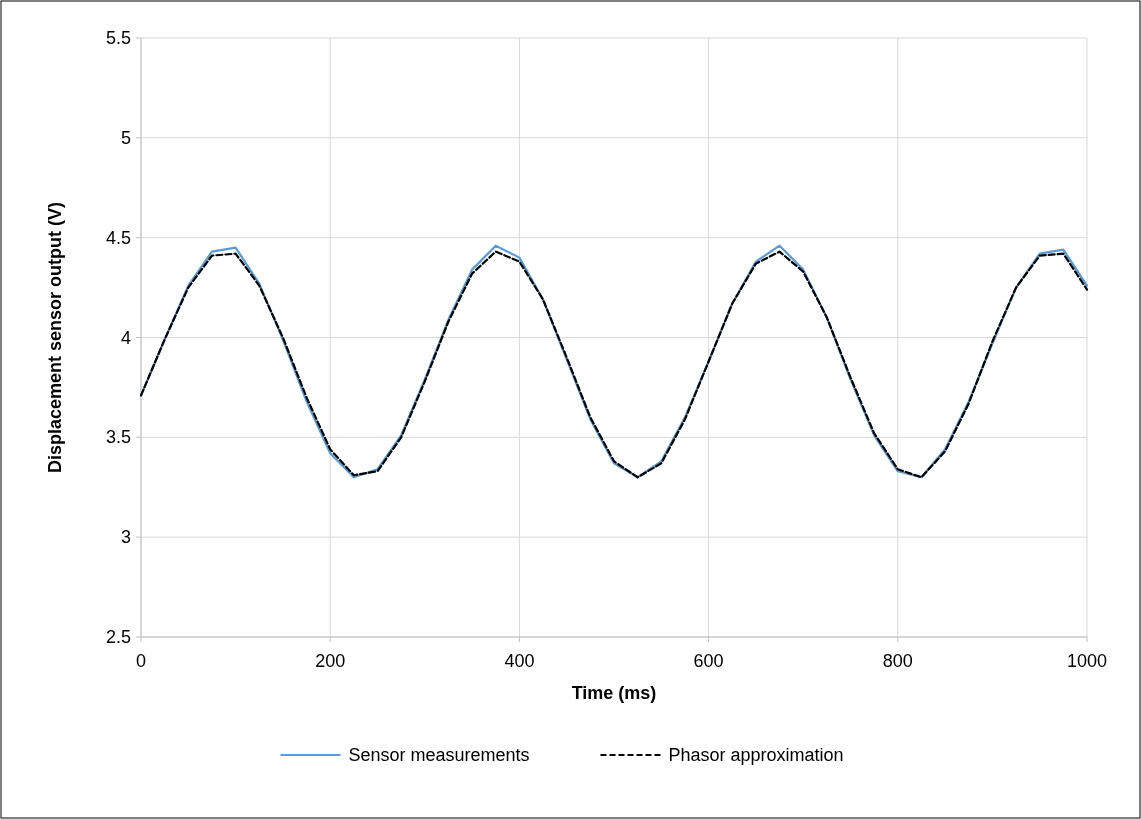  What do you see at coordinates (708, 661) in the screenshot?
I see `x-tick-label: 600` at bounding box center [708, 661].